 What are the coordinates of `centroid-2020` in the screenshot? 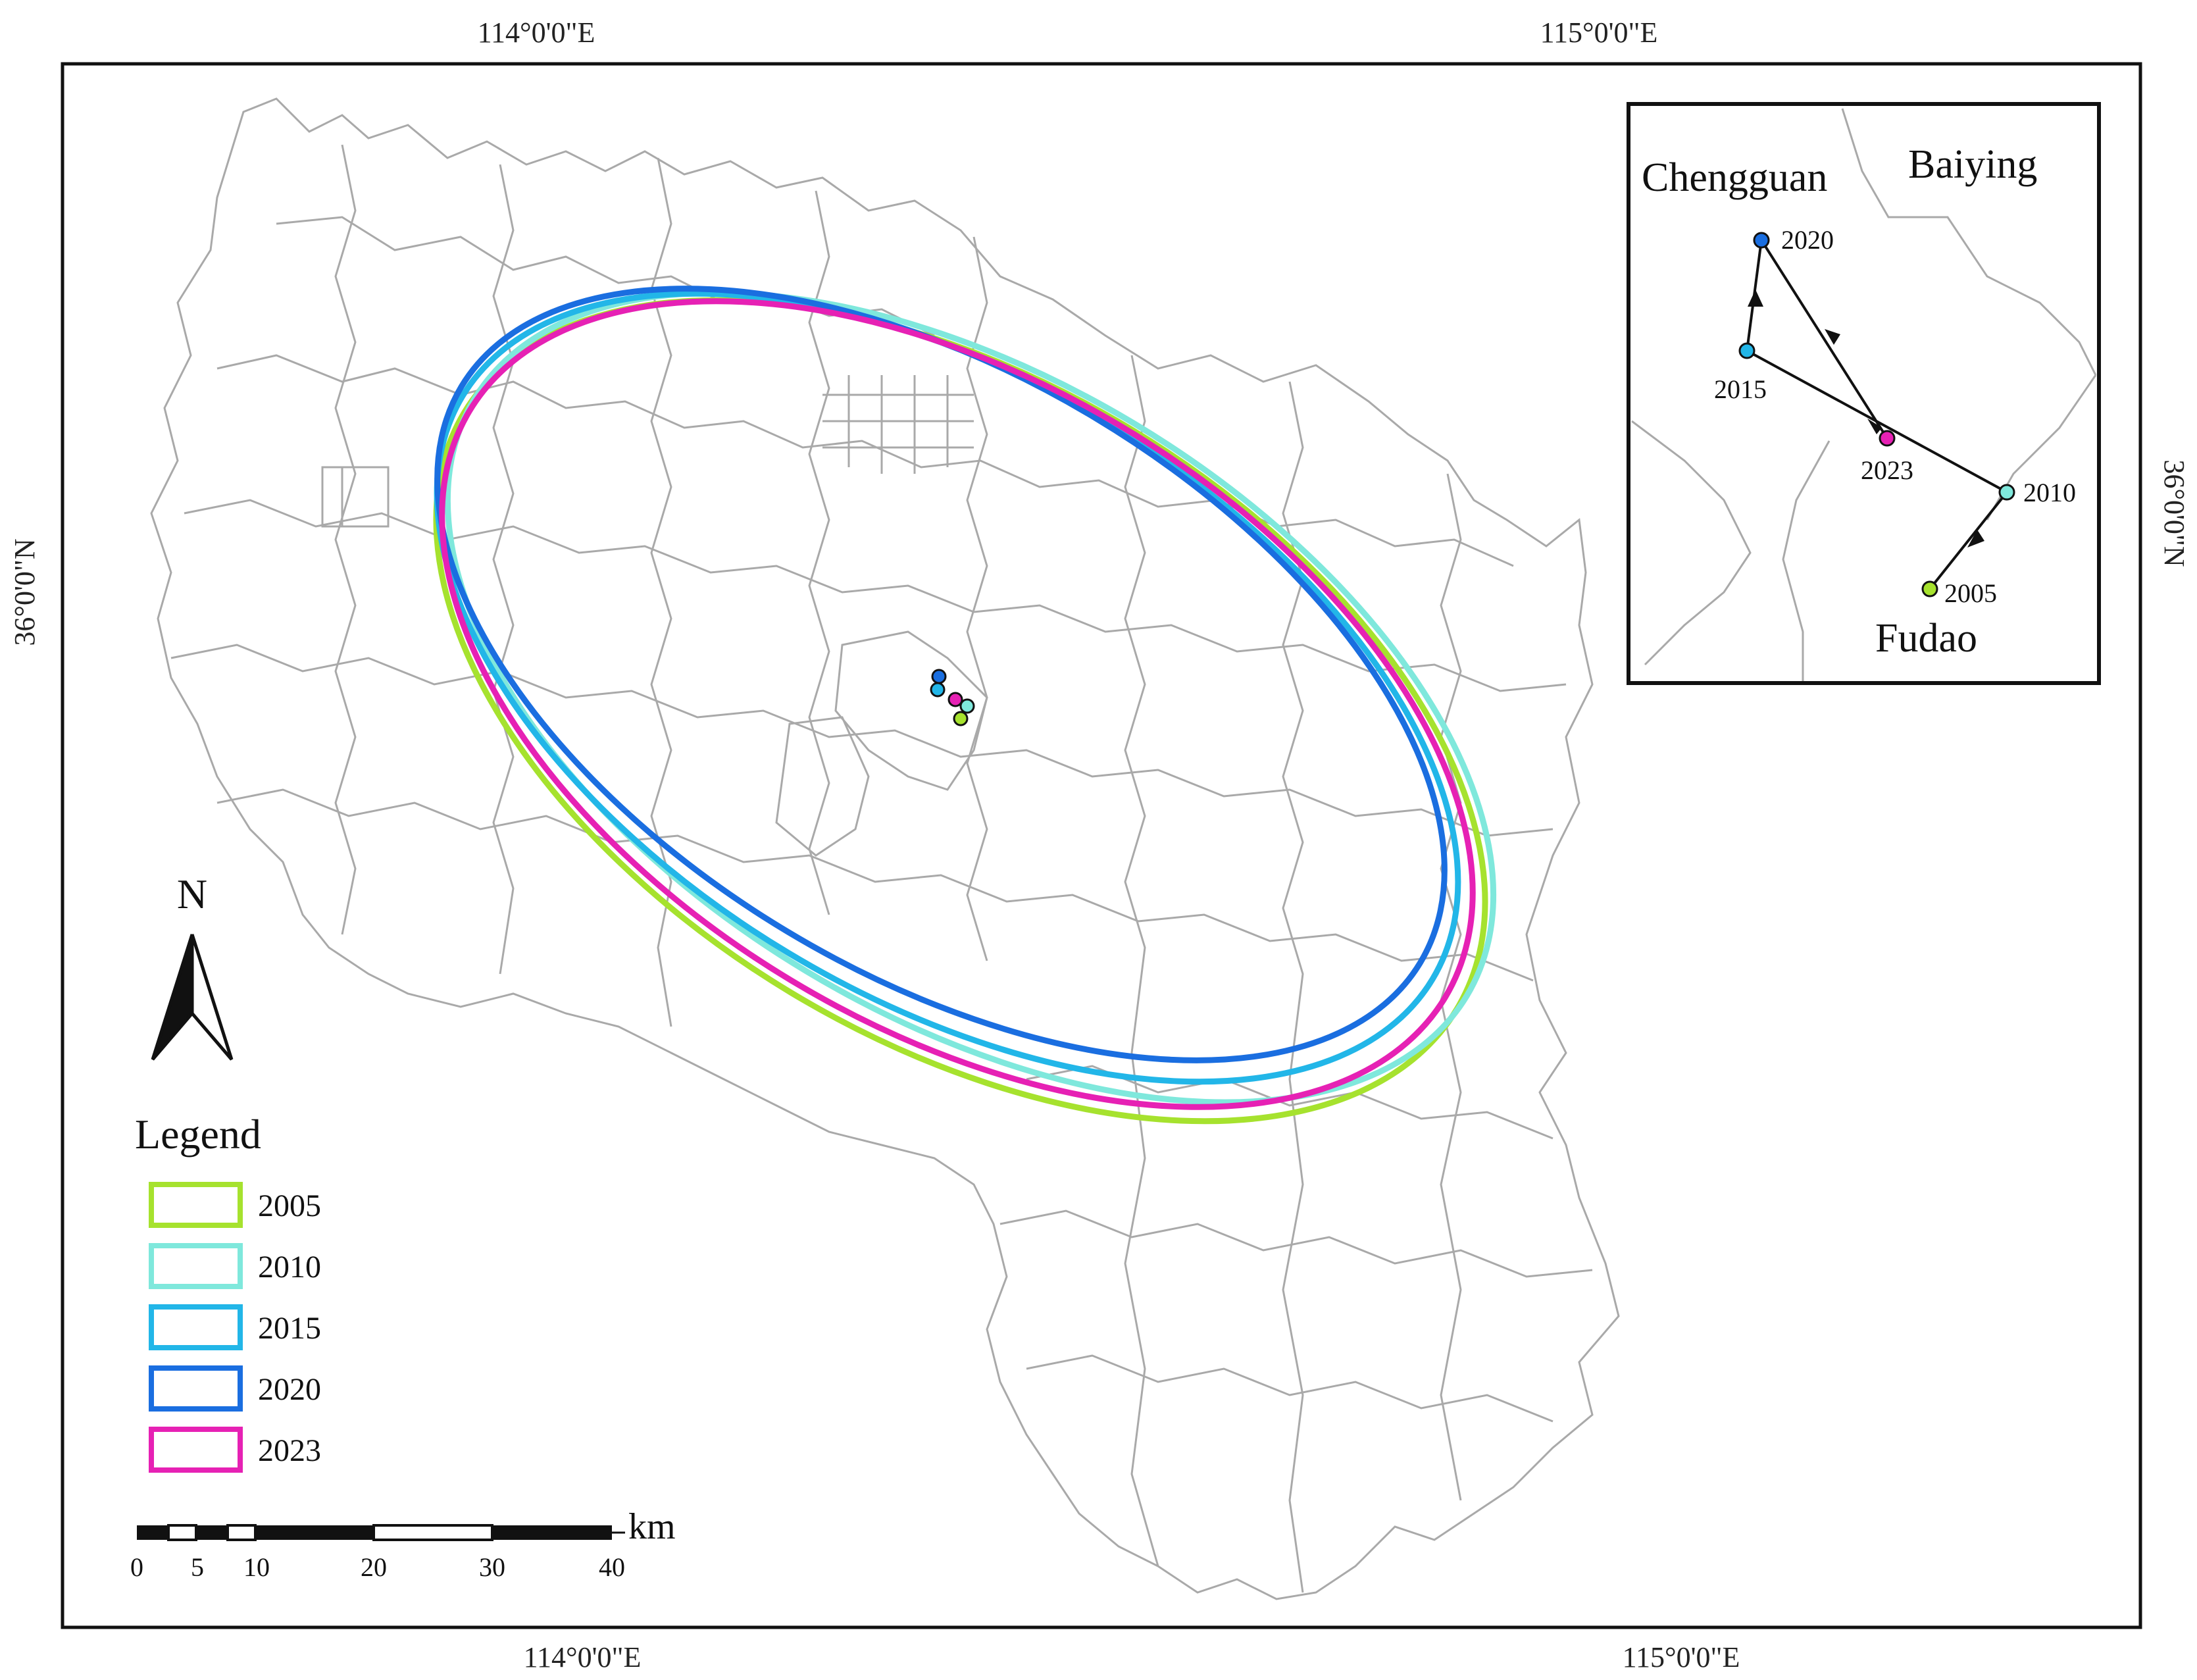 It's located at (939, 676).